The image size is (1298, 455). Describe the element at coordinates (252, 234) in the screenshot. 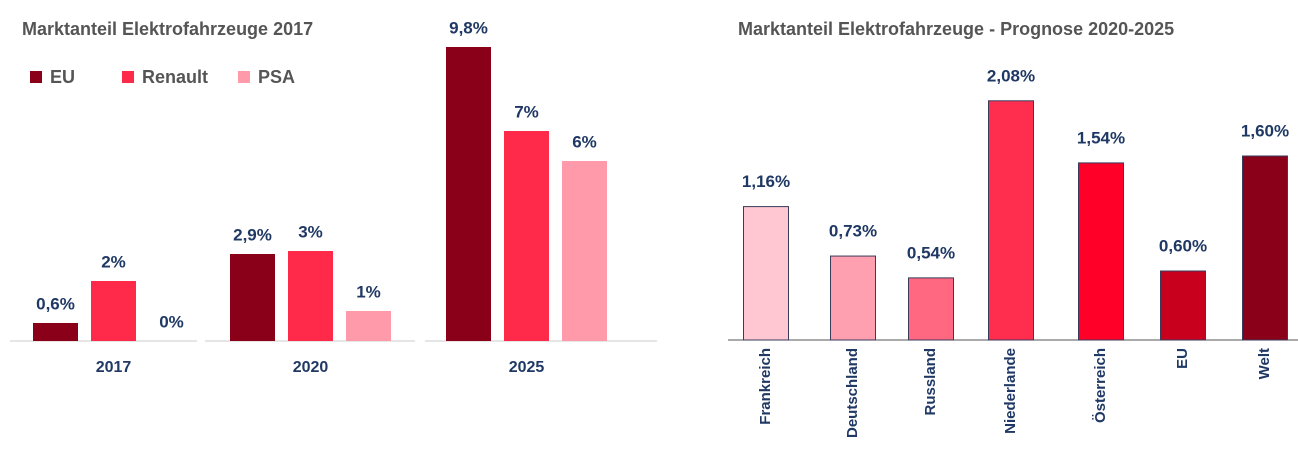

I see `value-label: 2,9%` at that location.